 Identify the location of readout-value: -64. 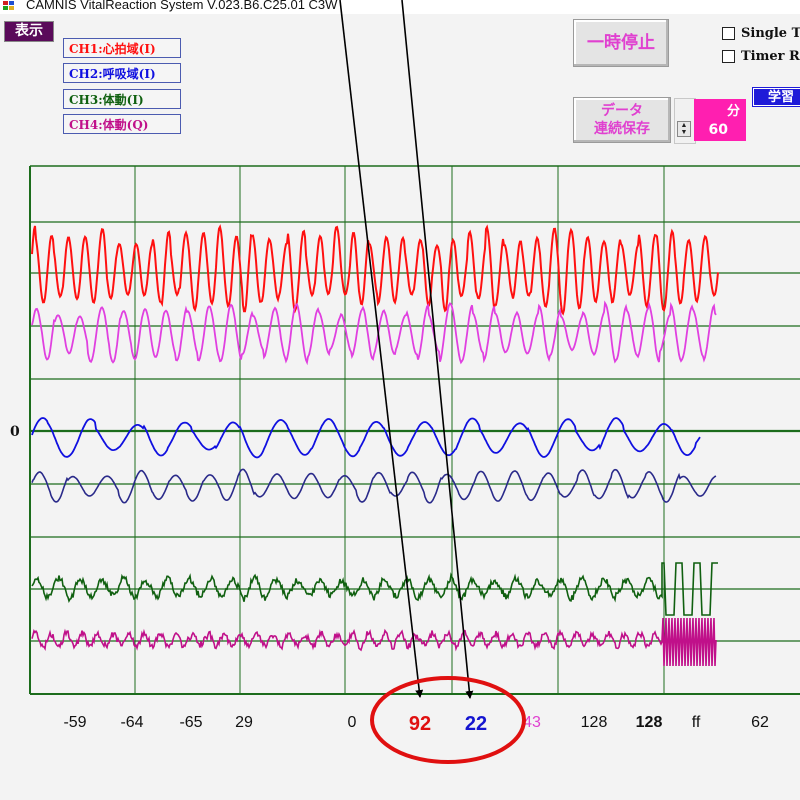
(132, 722).